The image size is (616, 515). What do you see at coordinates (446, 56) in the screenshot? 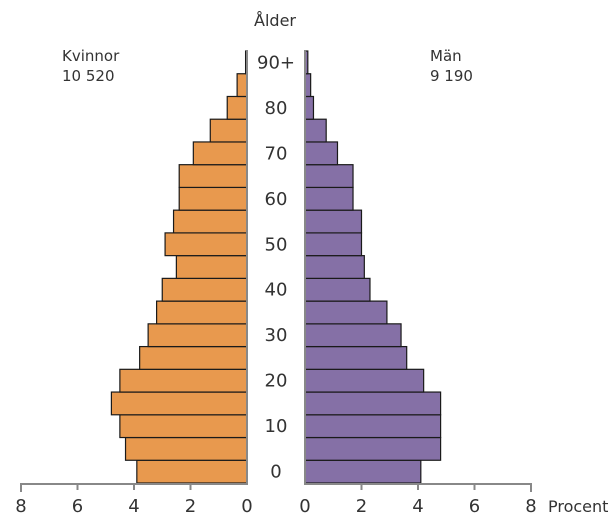
I see `men-series-label: Män` at bounding box center [446, 56].